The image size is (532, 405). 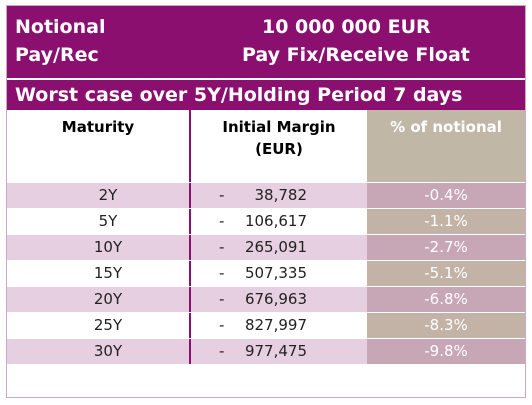 I want to click on margin-cell: - 827,997, so click(x=278, y=325).